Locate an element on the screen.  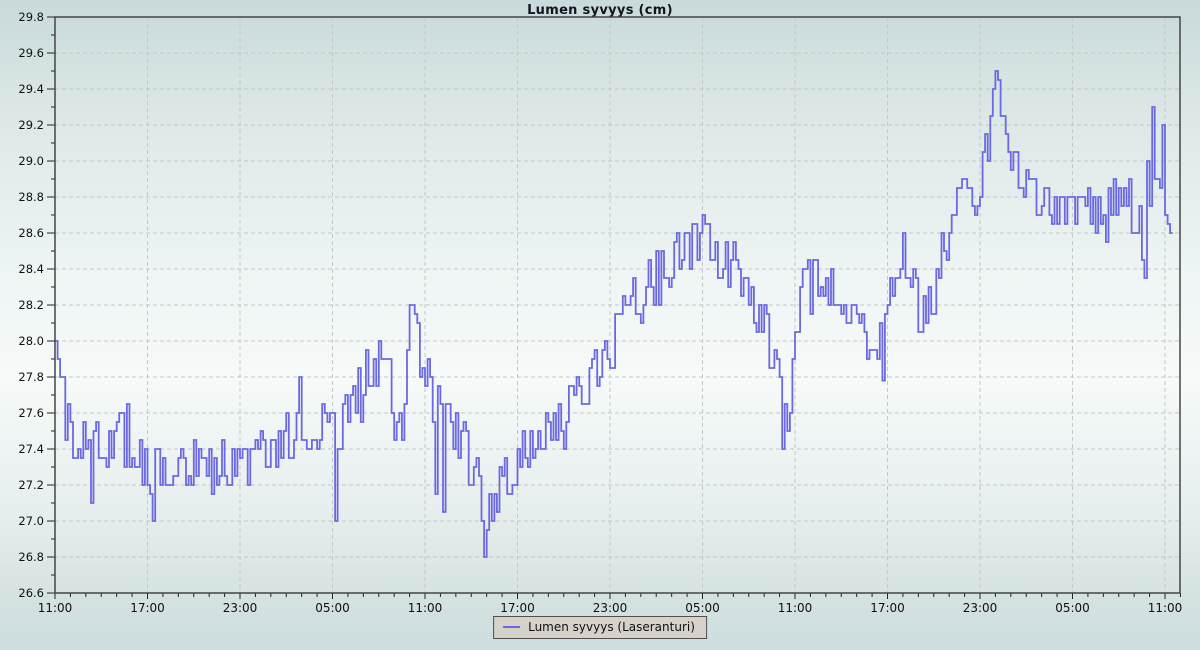
chart-legend: Lumen syvyys (Laseranturi) is located at coordinates (600, 627).